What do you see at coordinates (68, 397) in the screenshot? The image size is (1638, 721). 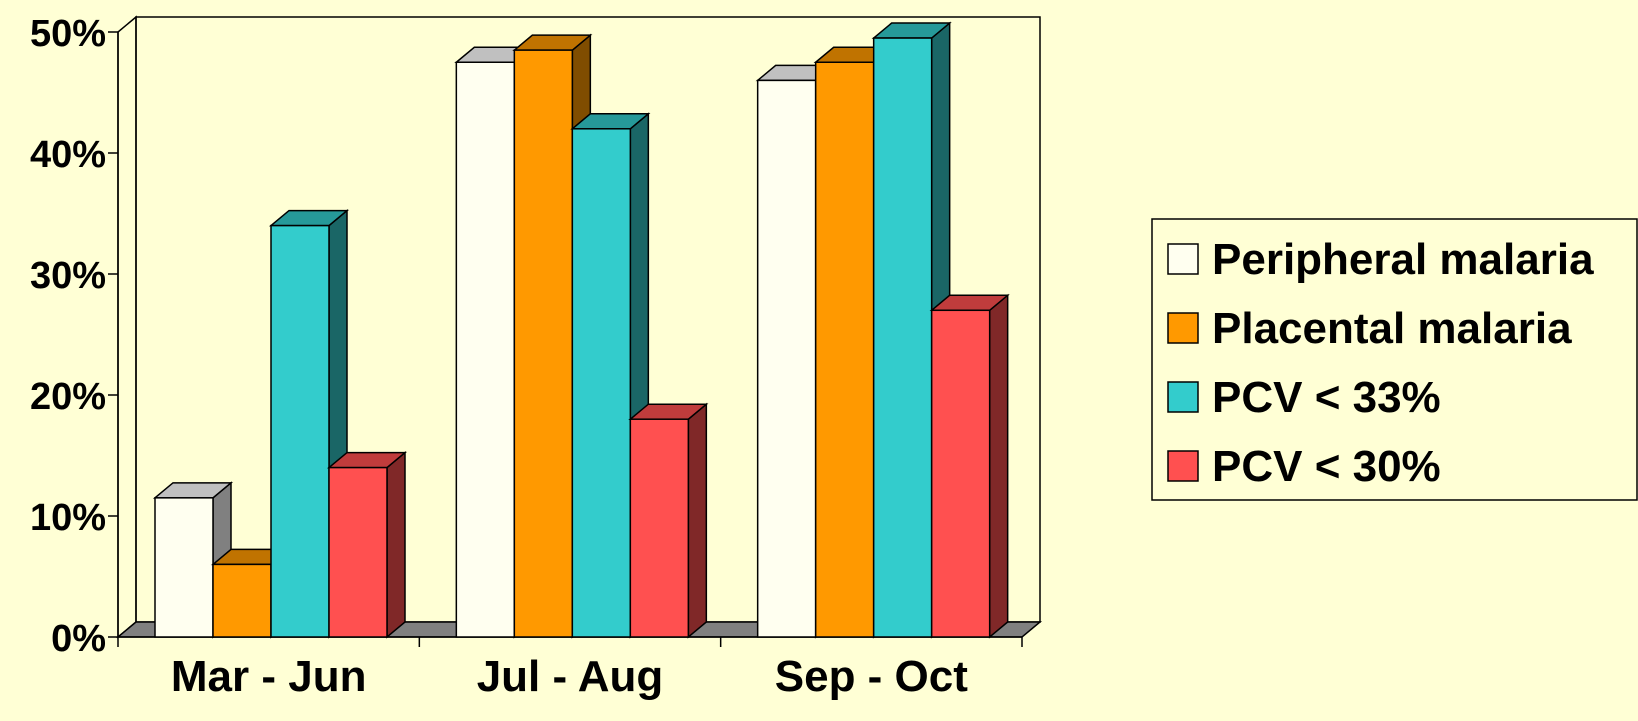 I see `y-tick-label: 20%` at bounding box center [68, 397].